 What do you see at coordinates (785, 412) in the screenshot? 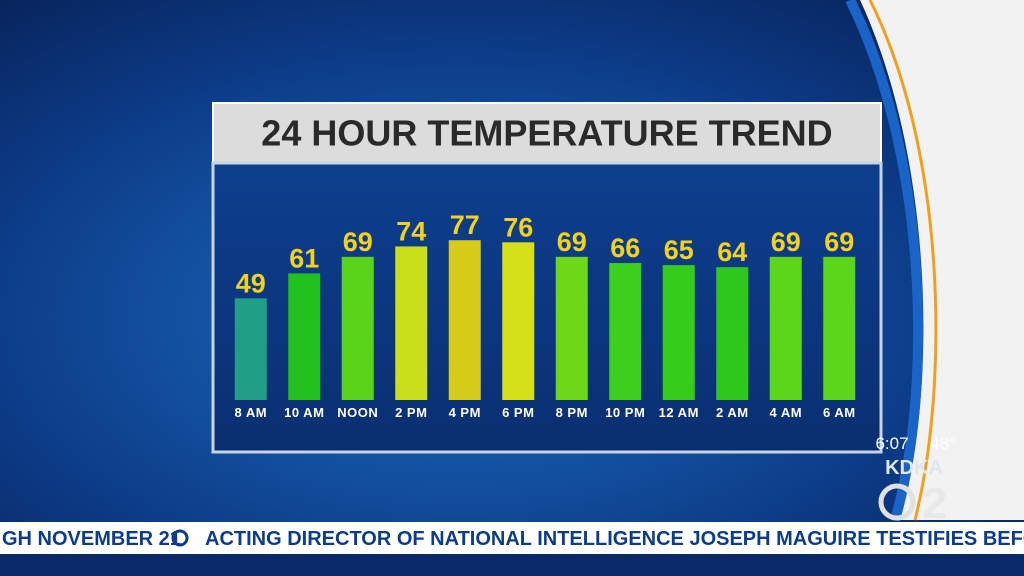
I see `x-tick-label: 4 AM` at bounding box center [785, 412].